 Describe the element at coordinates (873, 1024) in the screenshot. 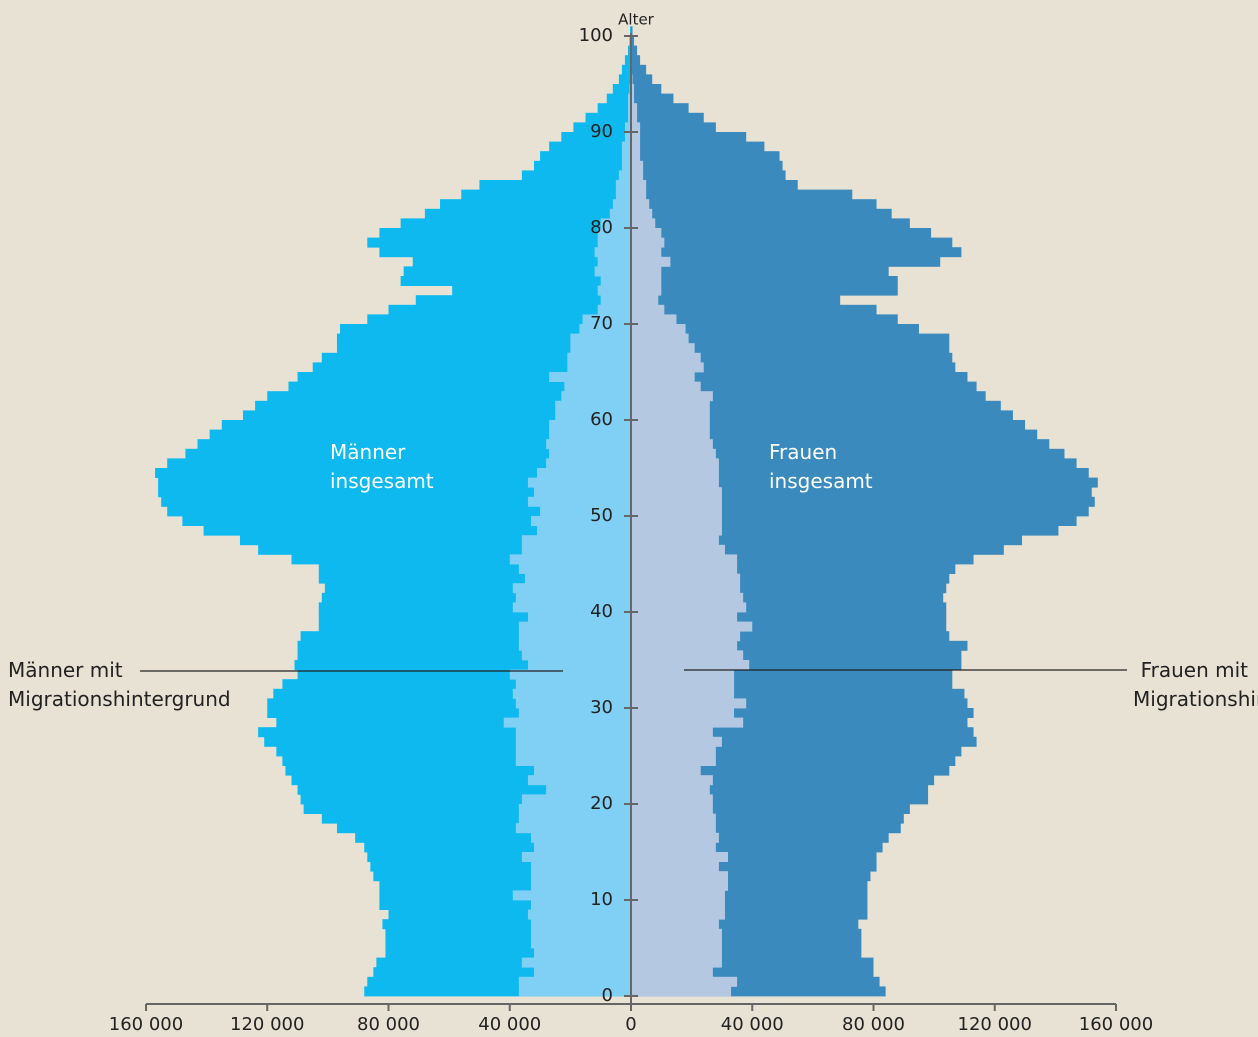

I see `x-tick-label: 80 000` at that location.